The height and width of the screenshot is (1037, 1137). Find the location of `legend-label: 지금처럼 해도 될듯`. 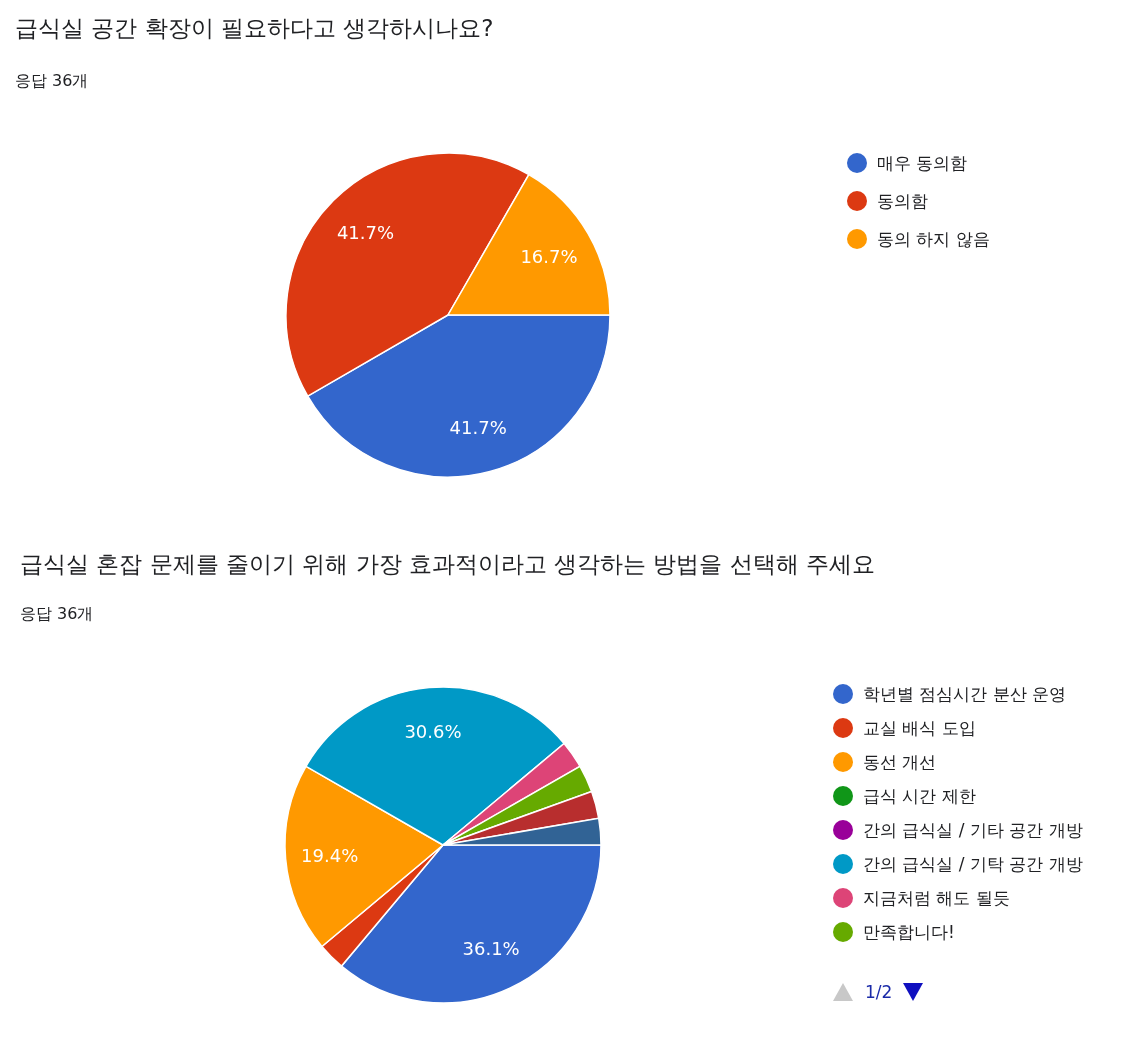

legend-label: 지금처럼 해도 될듯 is located at coordinates (936, 898).